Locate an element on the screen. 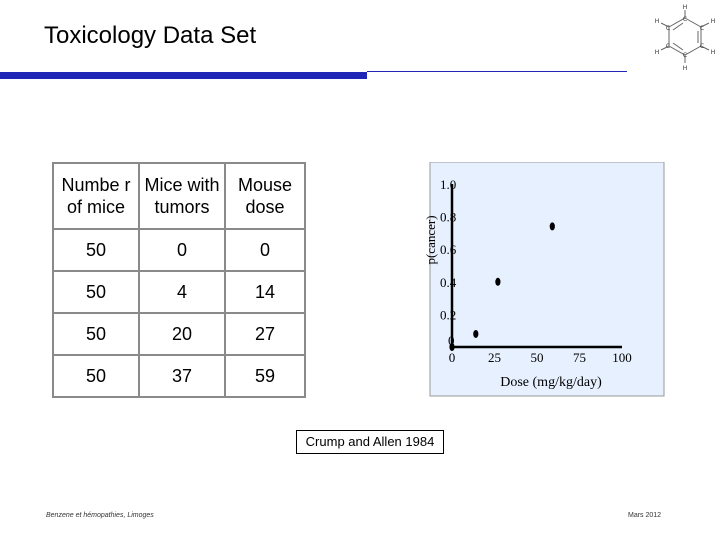 The width and height of the screenshot is (720, 540). y-tick-label: 0 is located at coordinates (451, 340).